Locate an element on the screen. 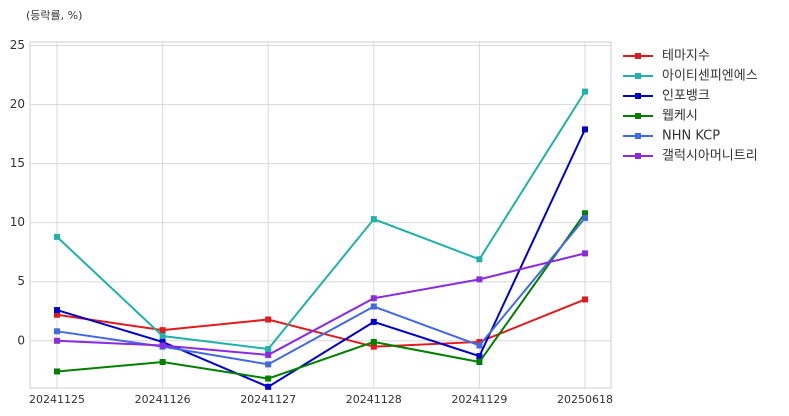 Image resolution: width=789 pixels, height=416 pixels. y-tick-label: 10 is located at coordinates (17, 222).